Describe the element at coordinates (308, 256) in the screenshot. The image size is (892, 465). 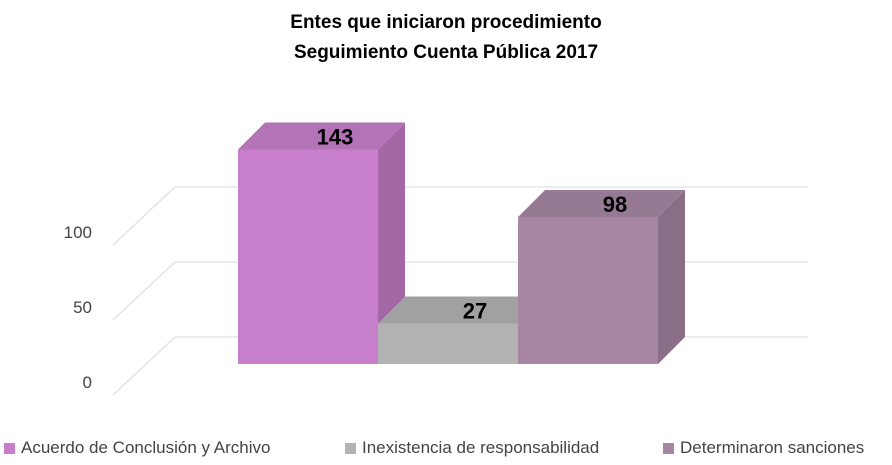
I see `bar-acuerdo` at that location.